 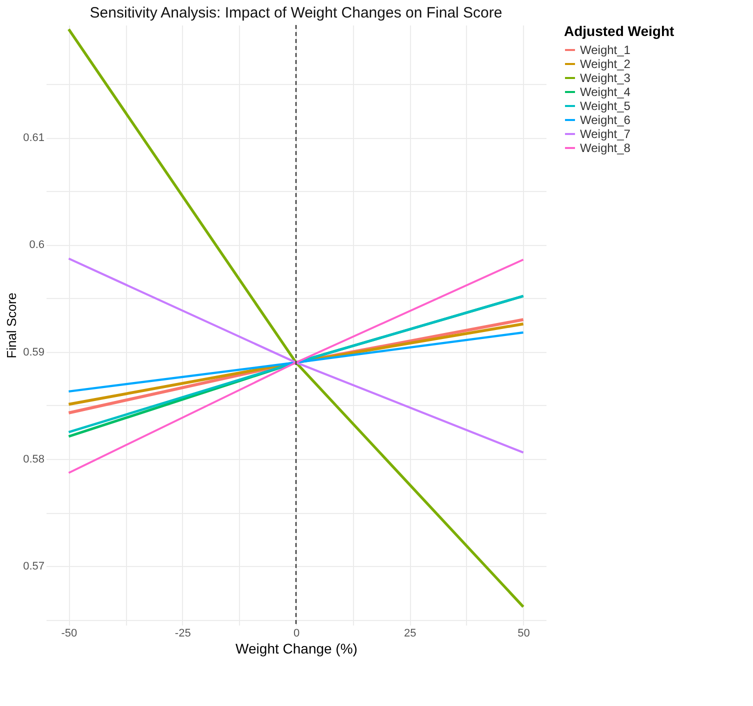 I want to click on y-tick-label: 0.6, so click(x=36, y=245).